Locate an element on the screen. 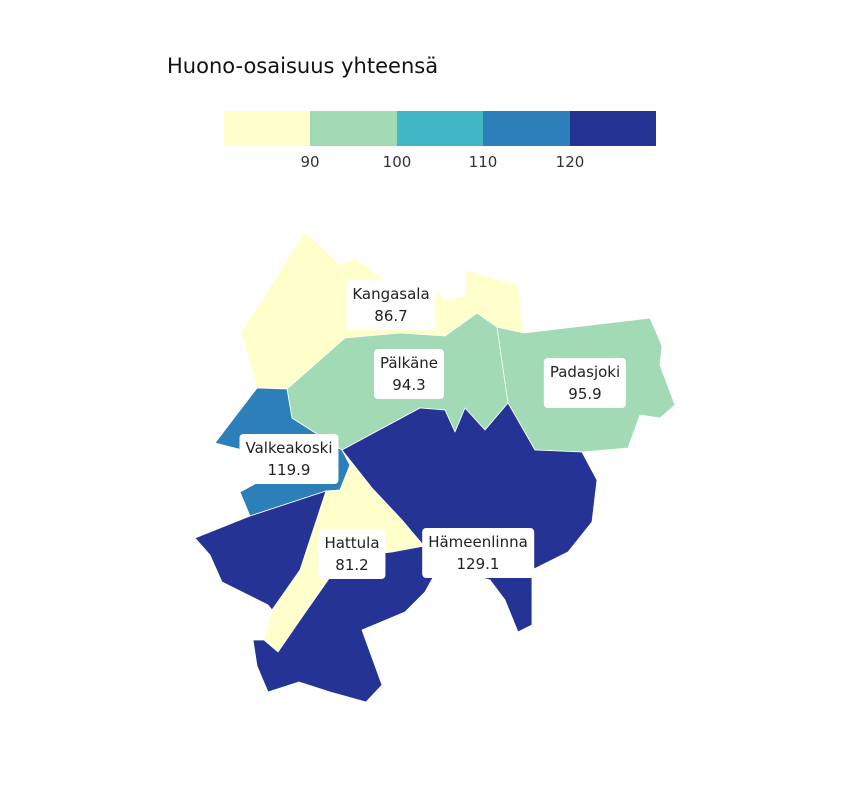 The width and height of the screenshot is (864, 792). region-hameenlinna-west is located at coordinates (260, 550).